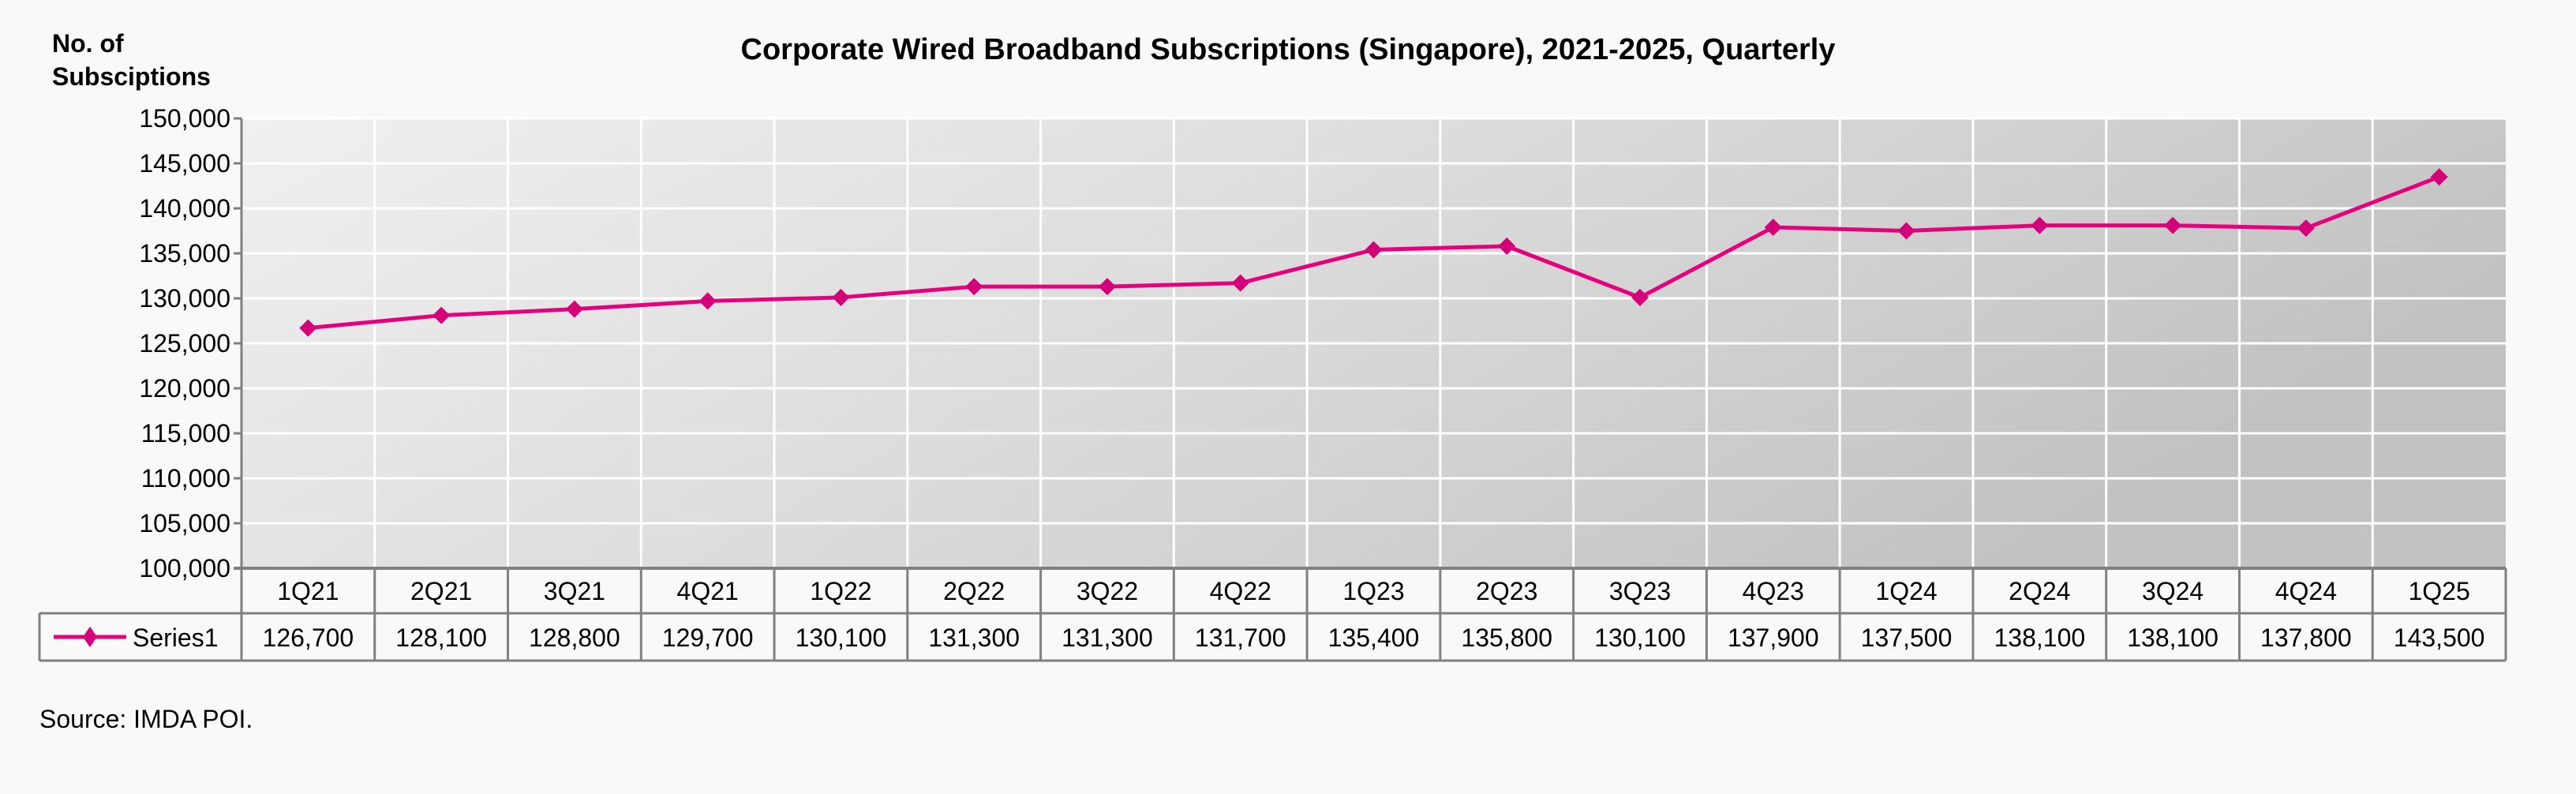 The image size is (2576, 794). Describe the element at coordinates (185, 478) in the screenshot. I see `y-tick-label: 110,000` at that location.